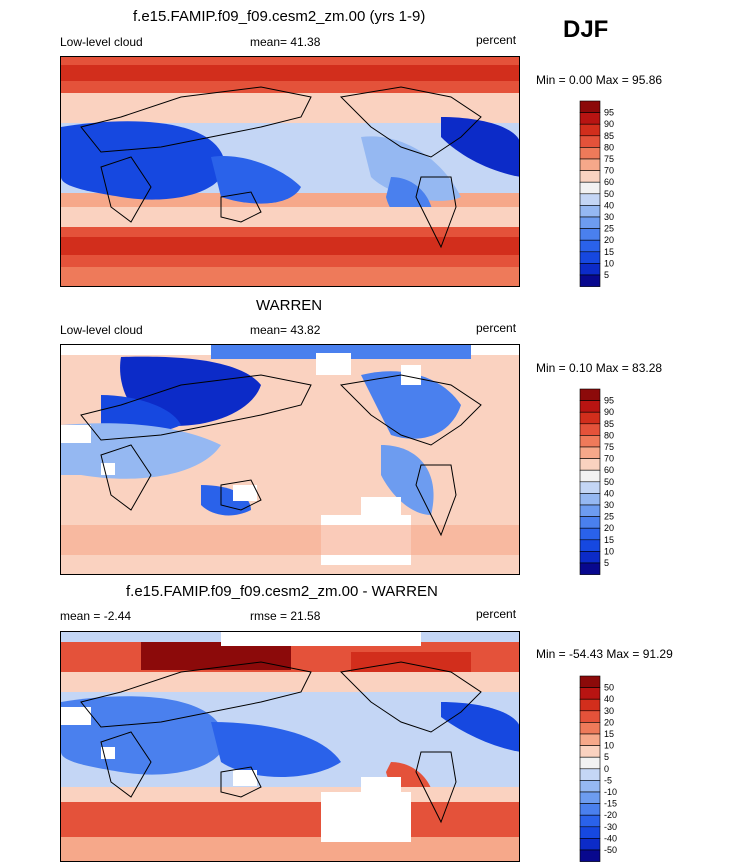 The width and height of the screenshot is (733, 866). What do you see at coordinates (610, 815) in the screenshot?
I see `colorbar-3-tick-label: -20` at bounding box center [610, 815].